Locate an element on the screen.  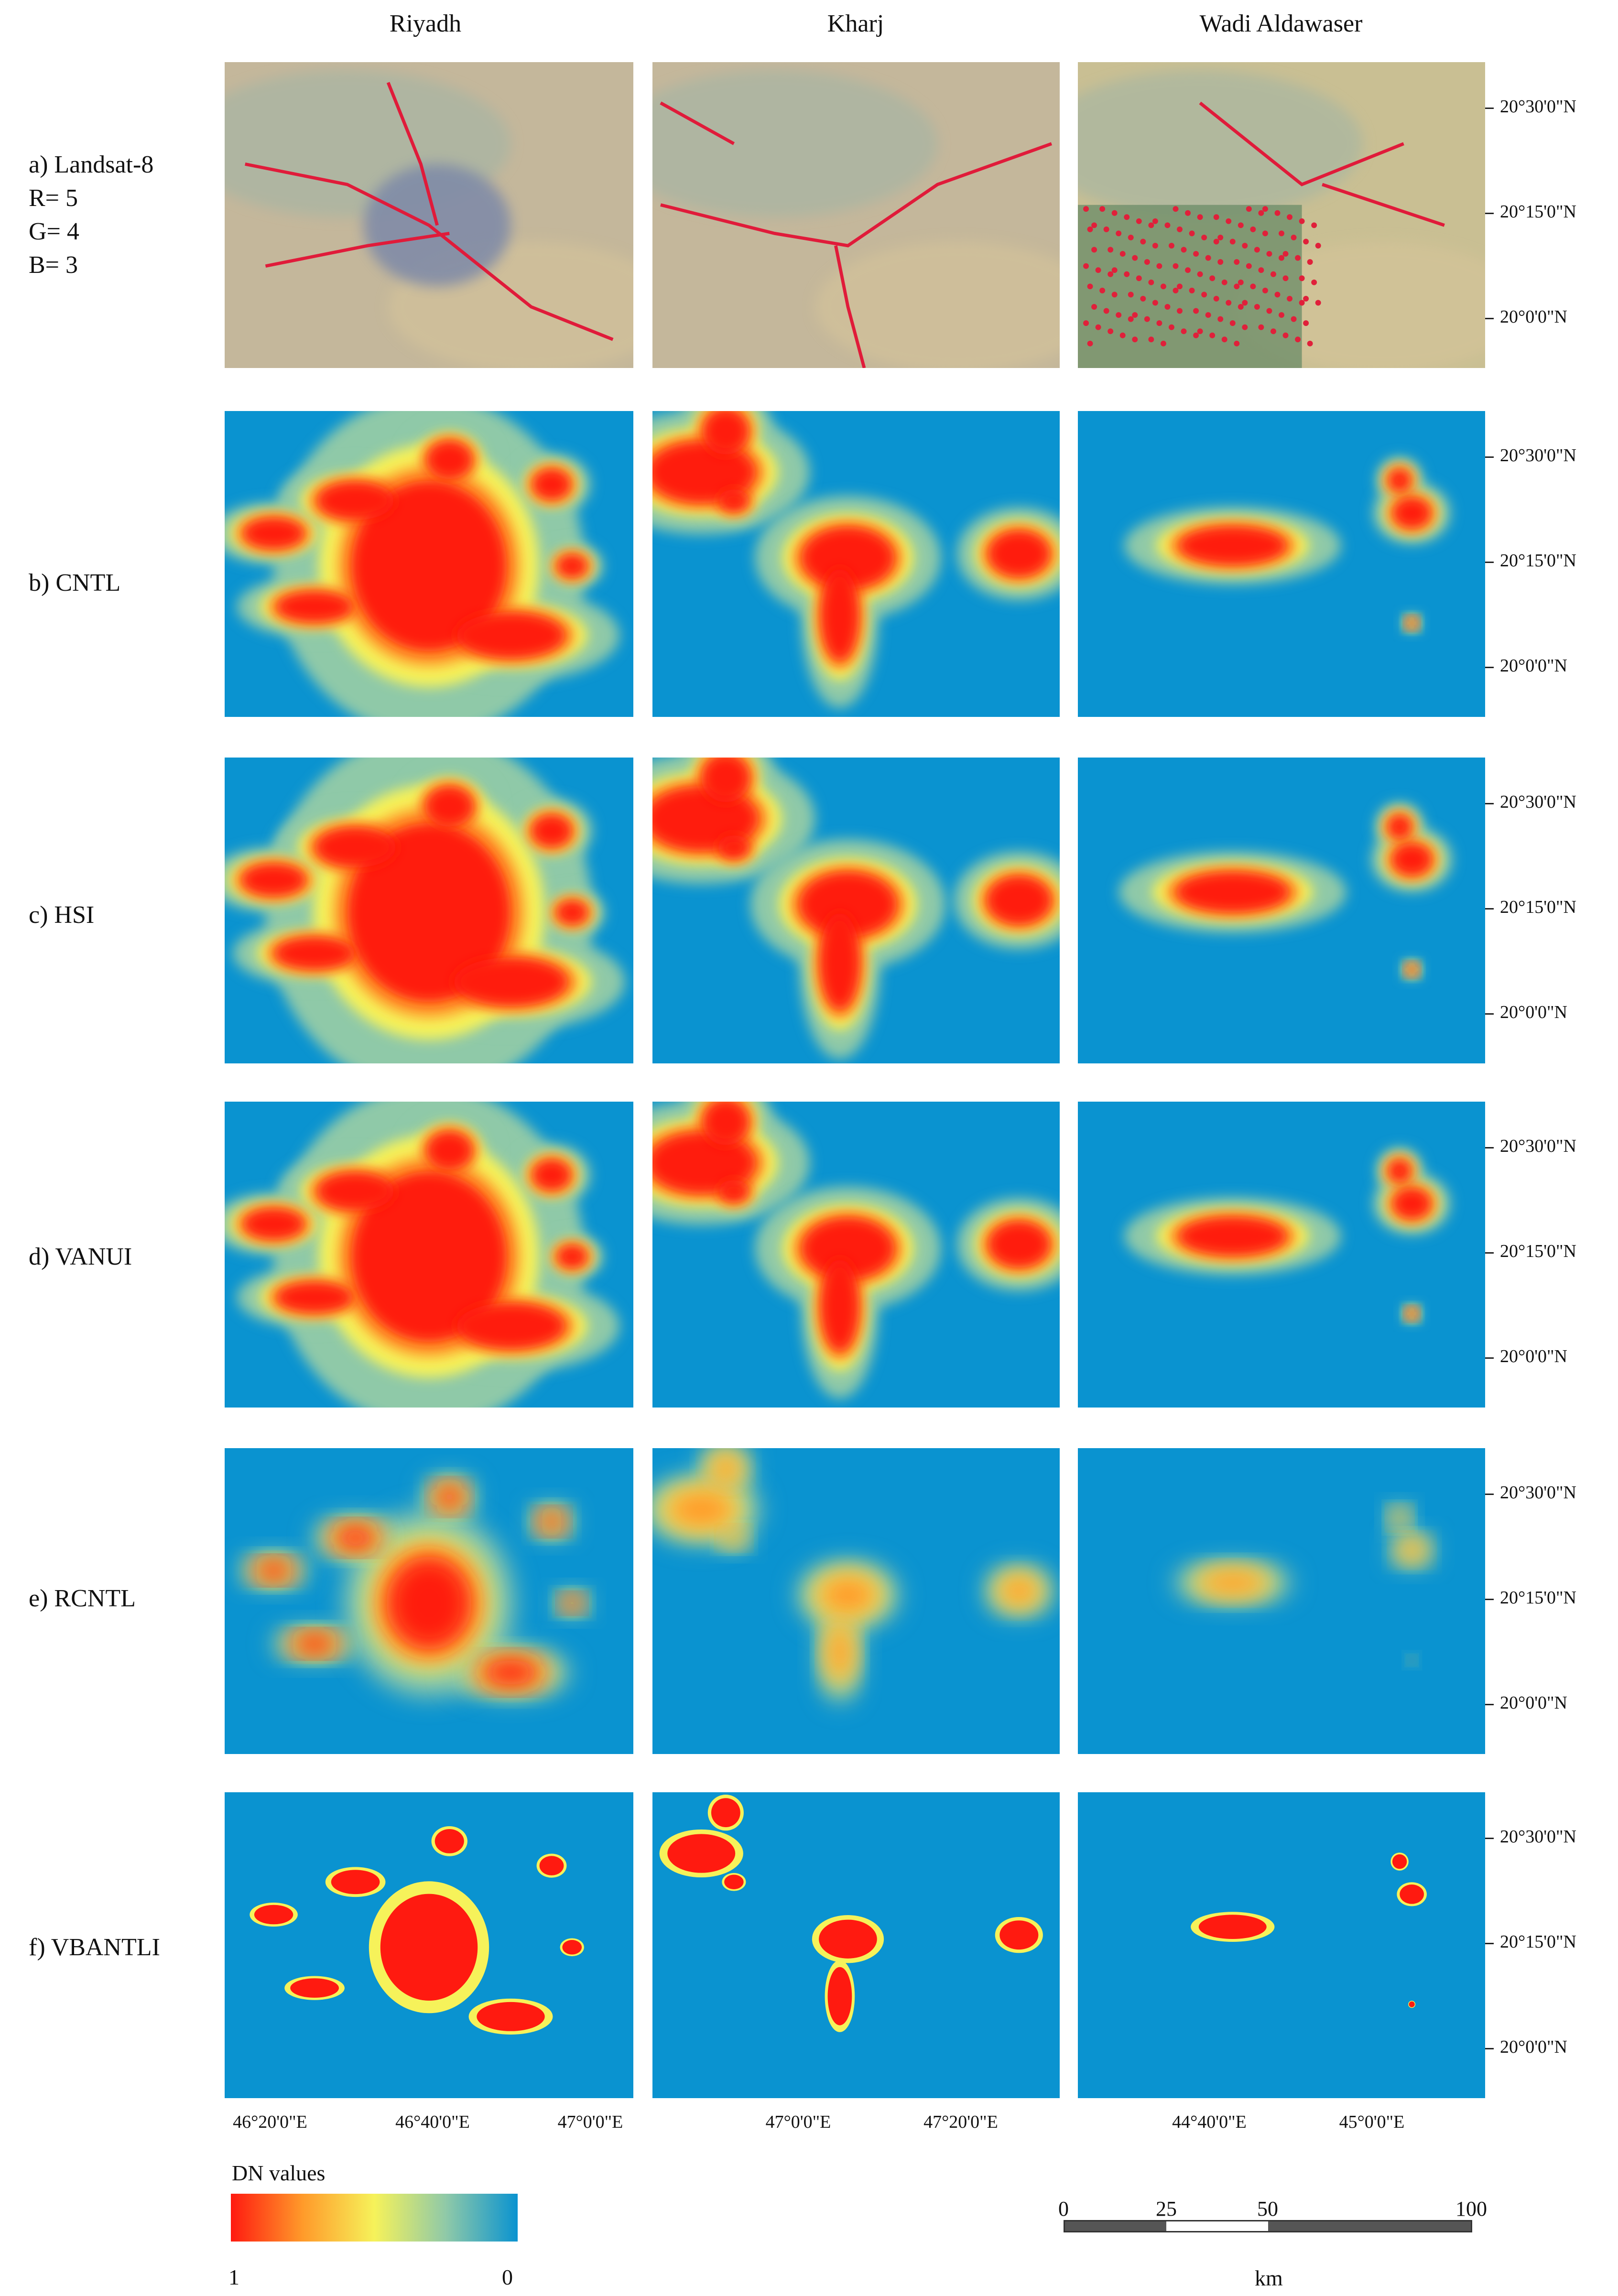
map-panel-cntl-kharj is located at coordinates (856, 564).